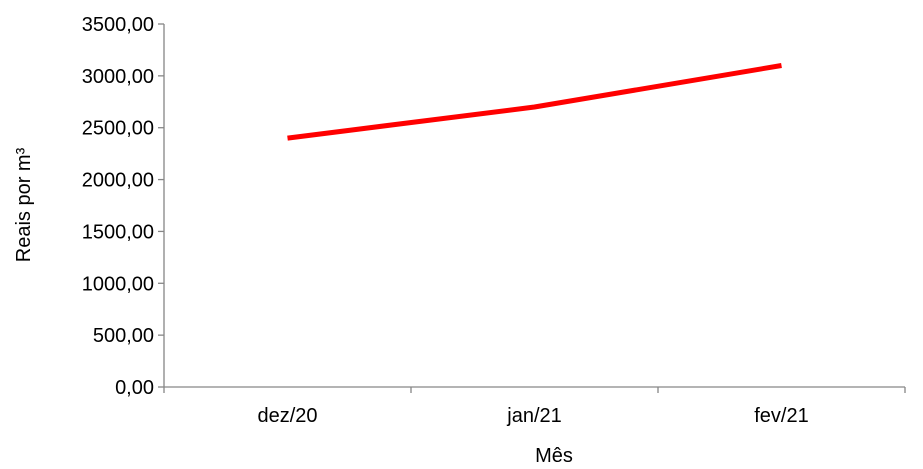  I want to click on x-tick-label: fev/21, so click(781, 416).